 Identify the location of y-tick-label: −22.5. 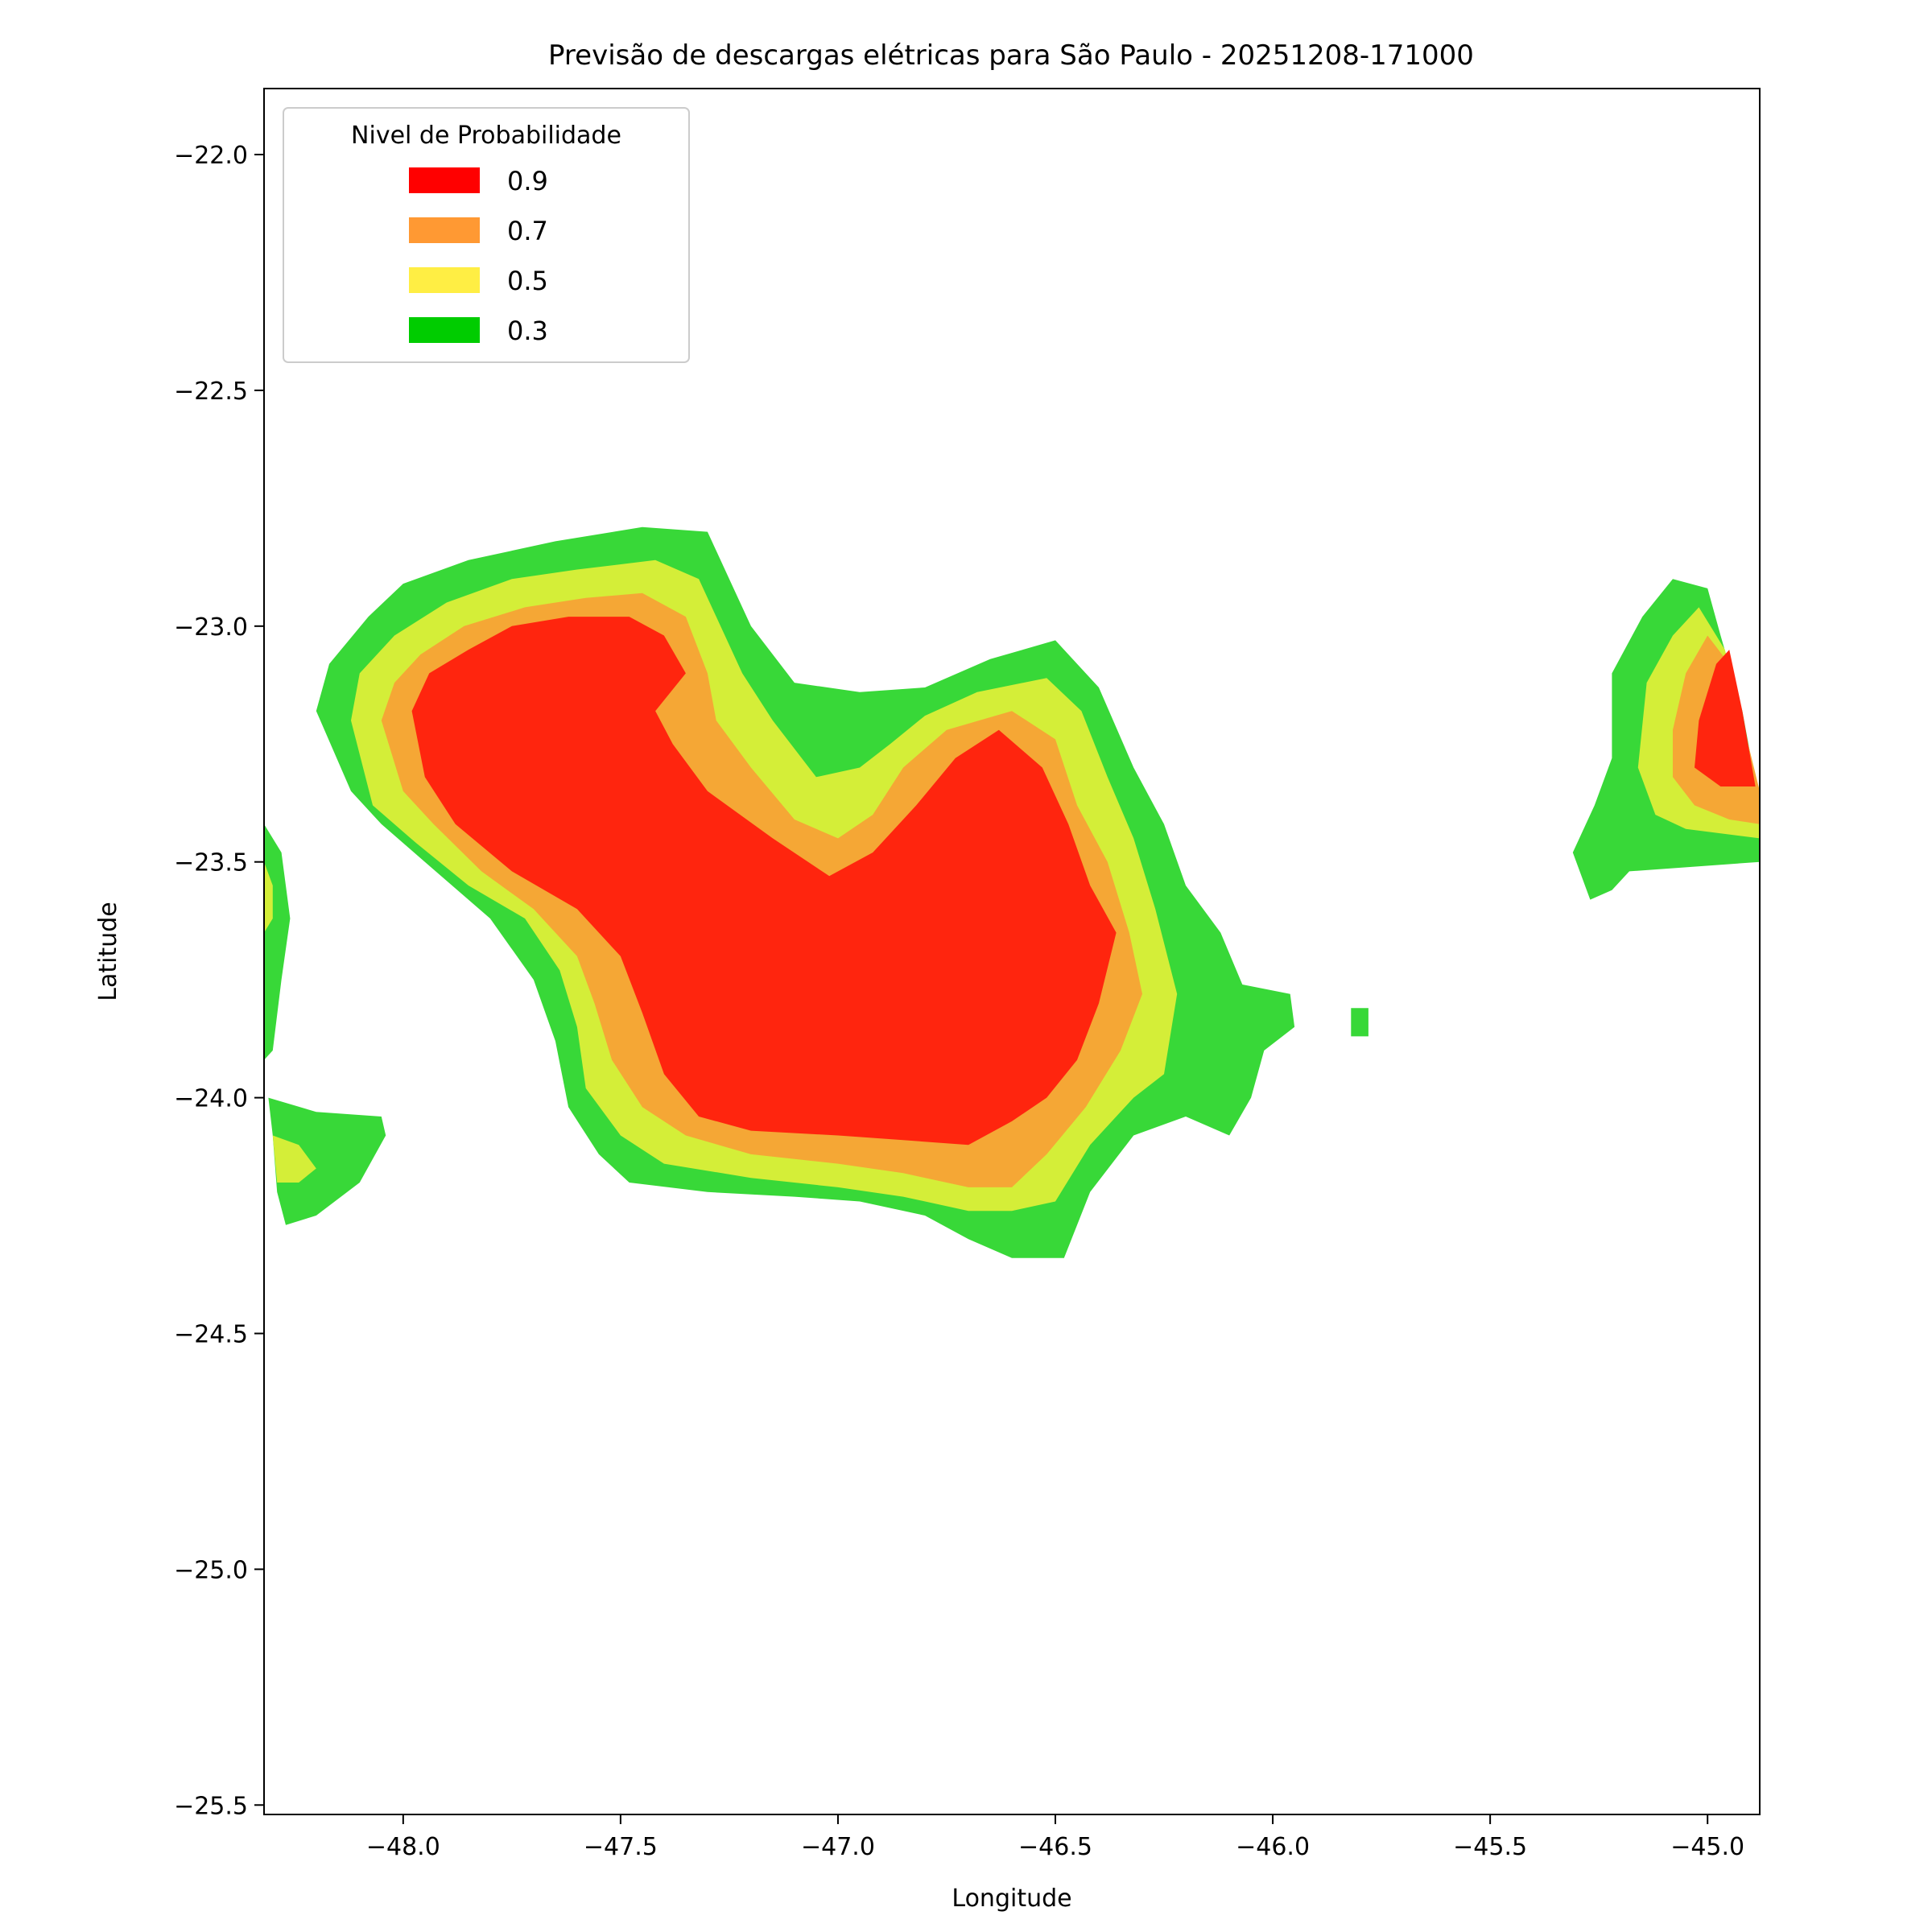
(211, 392).